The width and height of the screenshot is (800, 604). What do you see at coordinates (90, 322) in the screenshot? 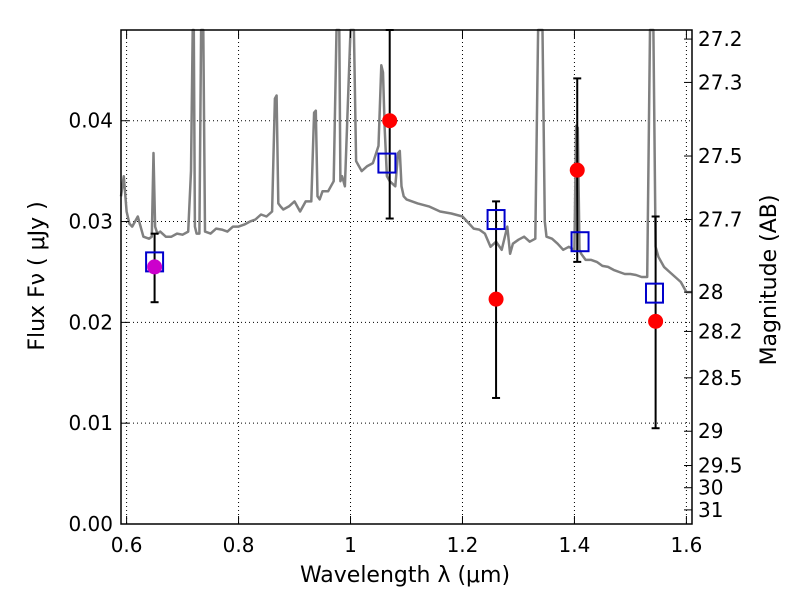
I see `y-tick-label: 0.02` at bounding box center [90, 322].